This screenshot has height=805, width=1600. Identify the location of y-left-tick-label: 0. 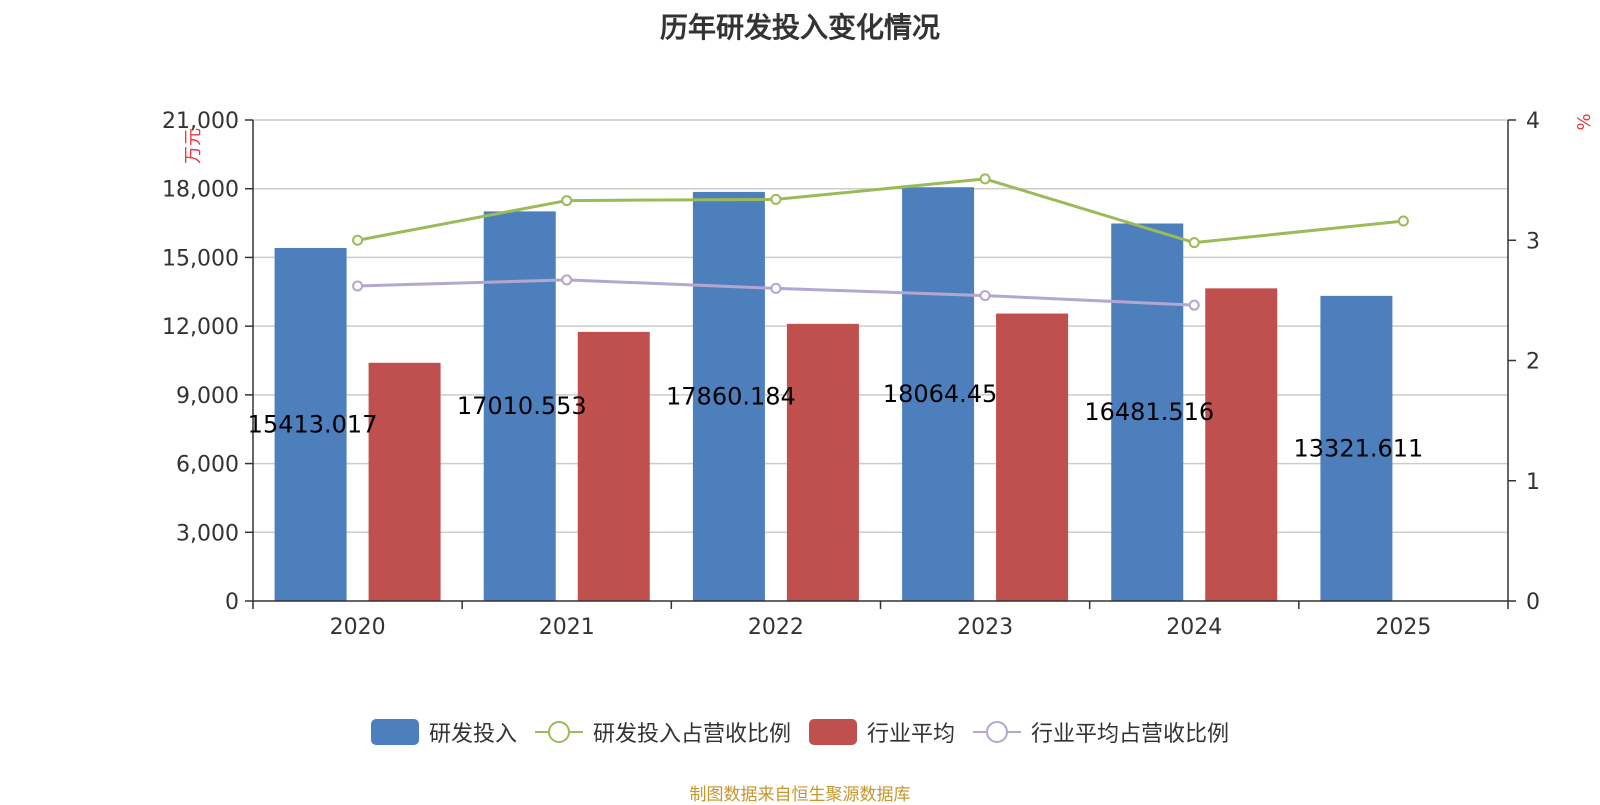
(232, 602).